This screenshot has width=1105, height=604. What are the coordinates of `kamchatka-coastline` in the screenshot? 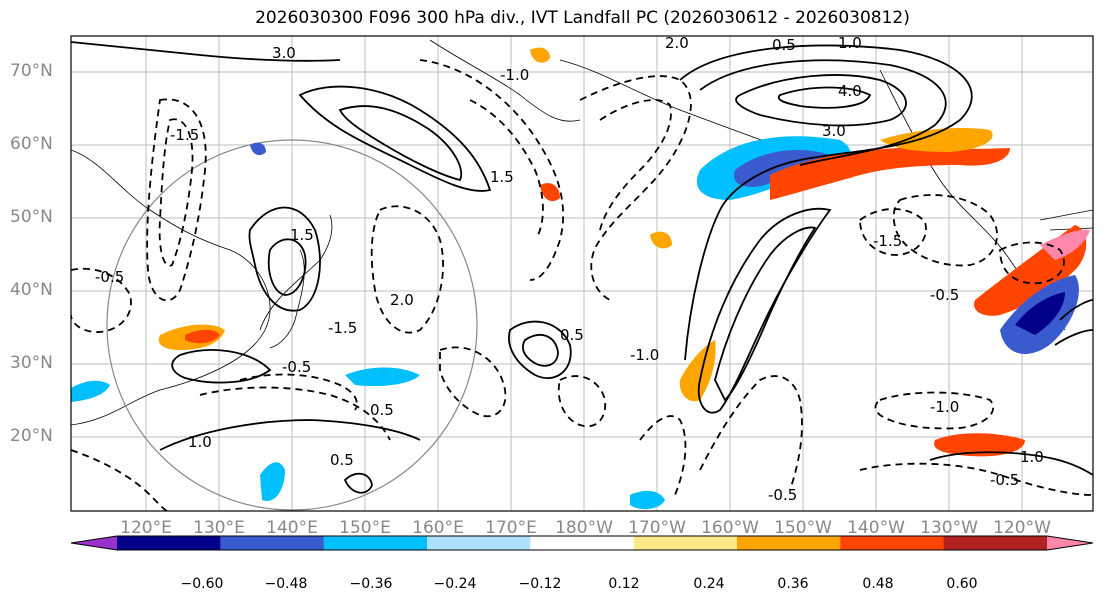 It's located at (505, 80).